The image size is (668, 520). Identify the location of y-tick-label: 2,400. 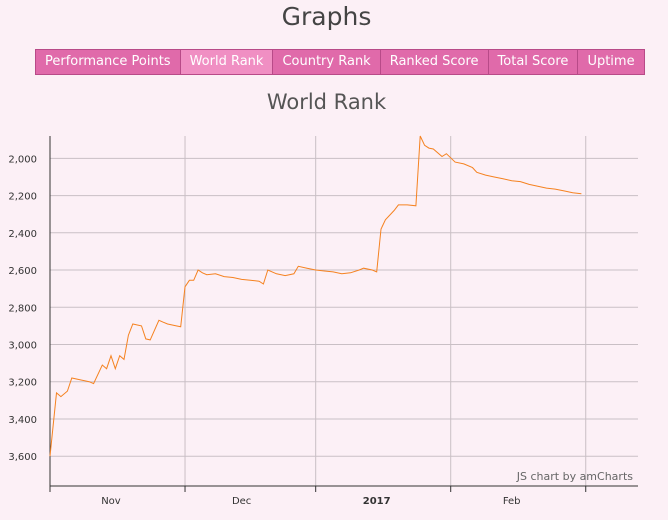
(22, 234).